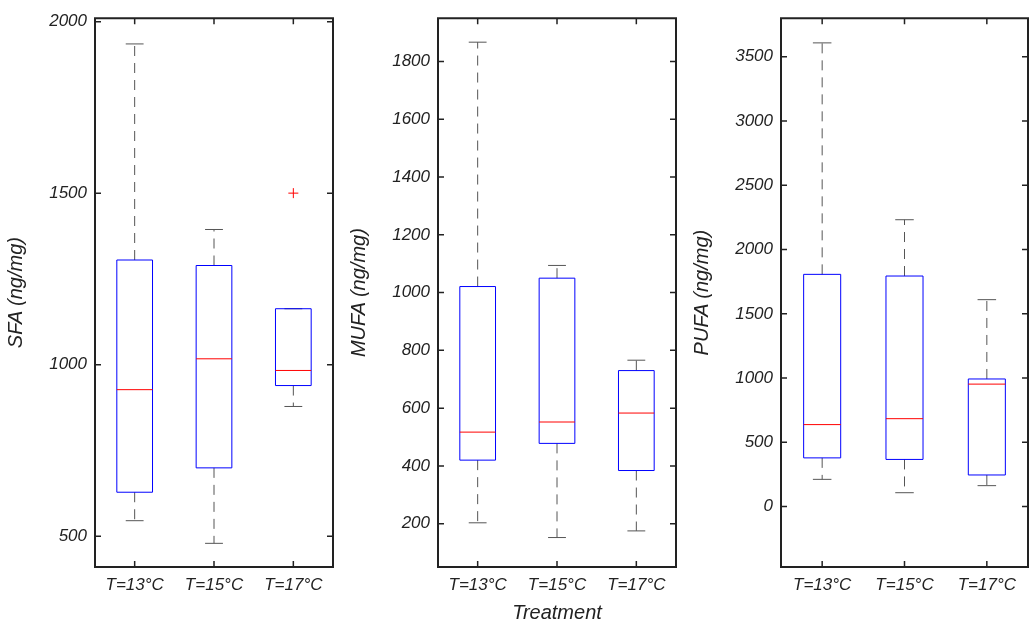 The image size is (1029, 625). Describe the element at coordinates (14, 293) in the screenshot. I see `y-axis-title: SFA (ng/mg)` at that location.